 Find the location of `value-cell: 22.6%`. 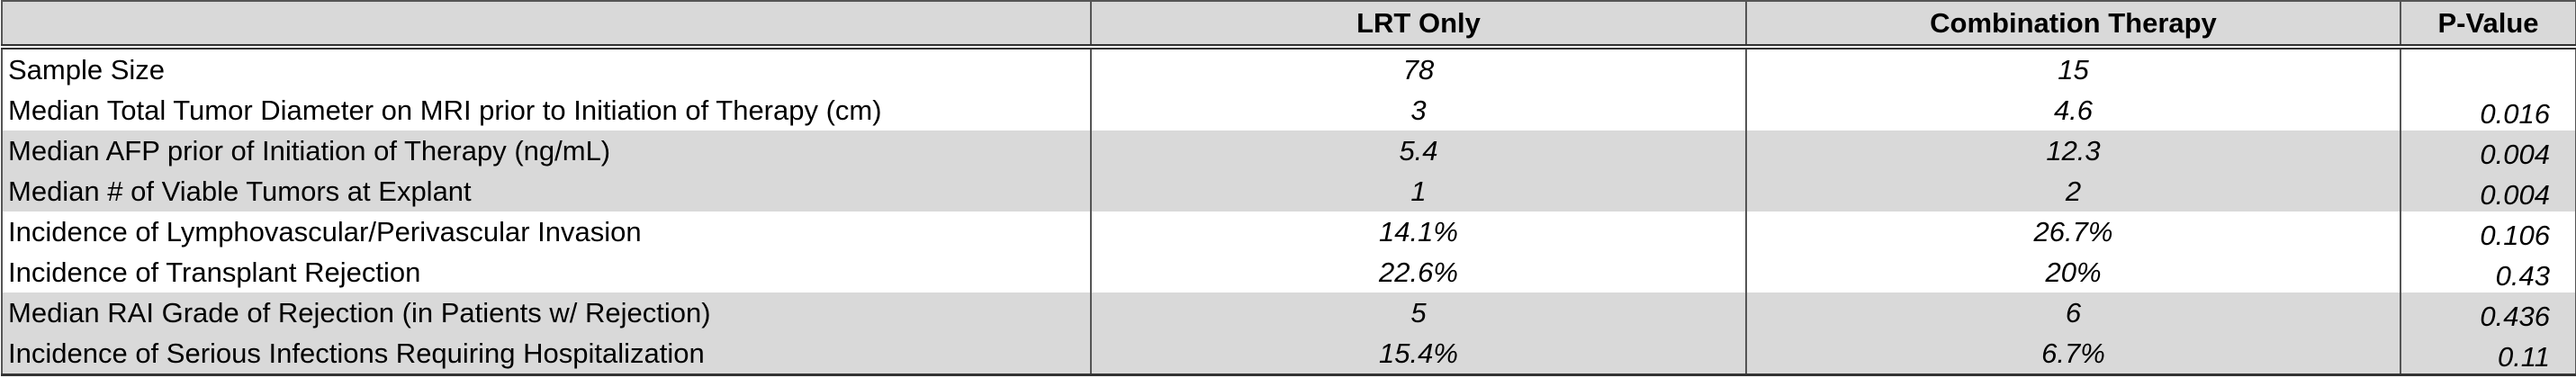

value-cell: 22.6% is located at coordinates (1418, 272).